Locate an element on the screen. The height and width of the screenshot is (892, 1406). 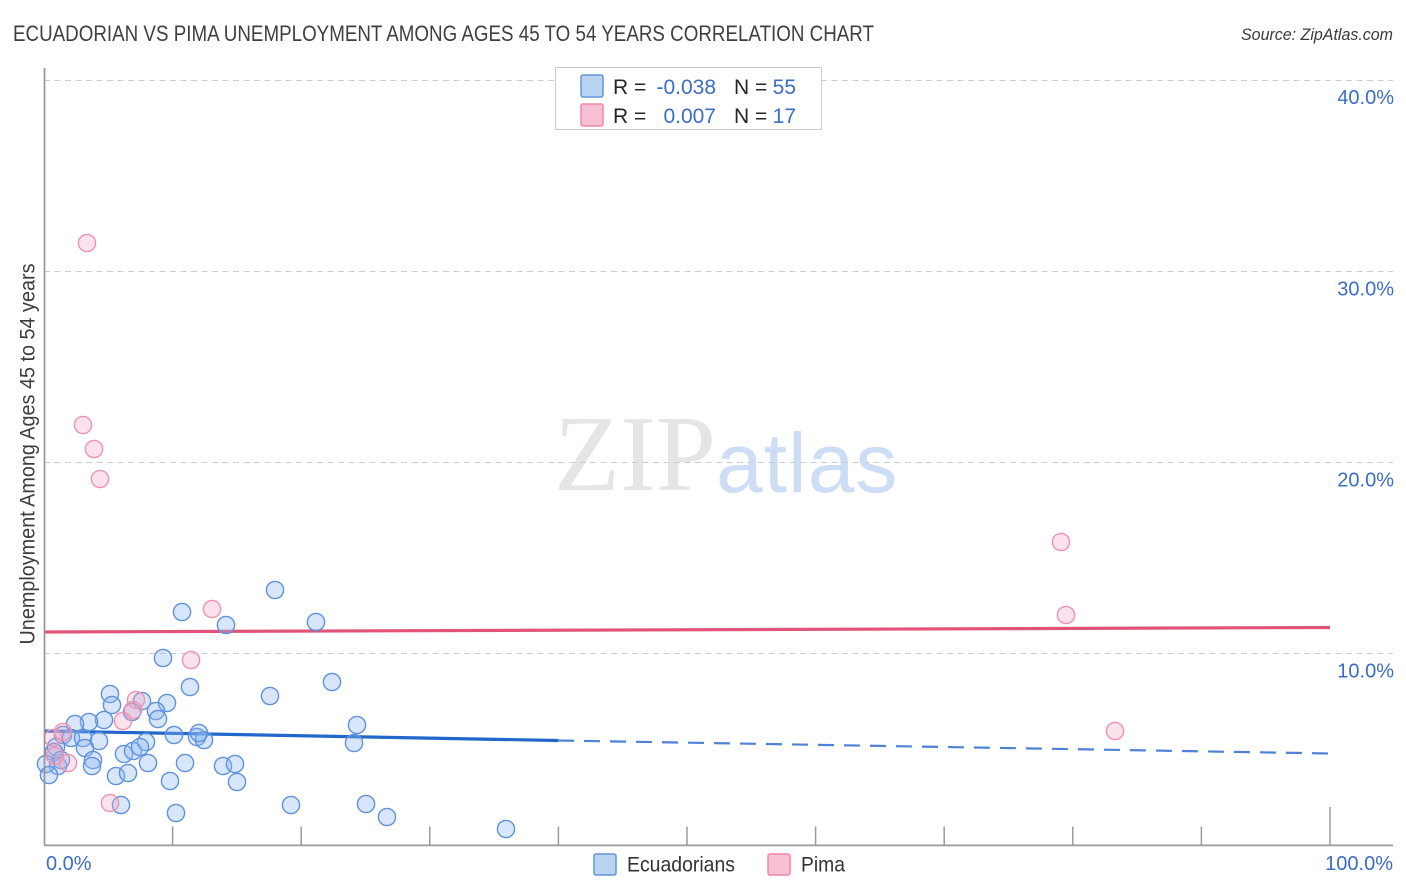
svg-text: 0.007 is located at coordinates (689, 116).